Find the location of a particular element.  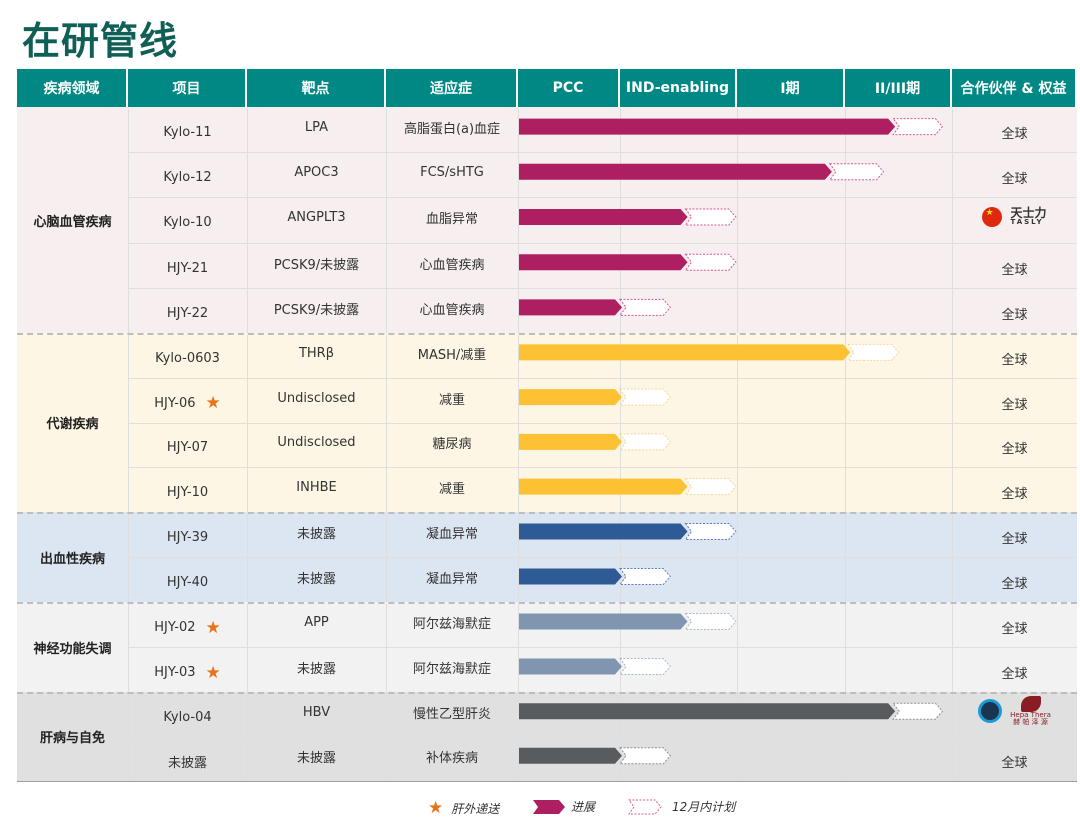

project-name: Kylo-12 is located at coordinates (187, 178).